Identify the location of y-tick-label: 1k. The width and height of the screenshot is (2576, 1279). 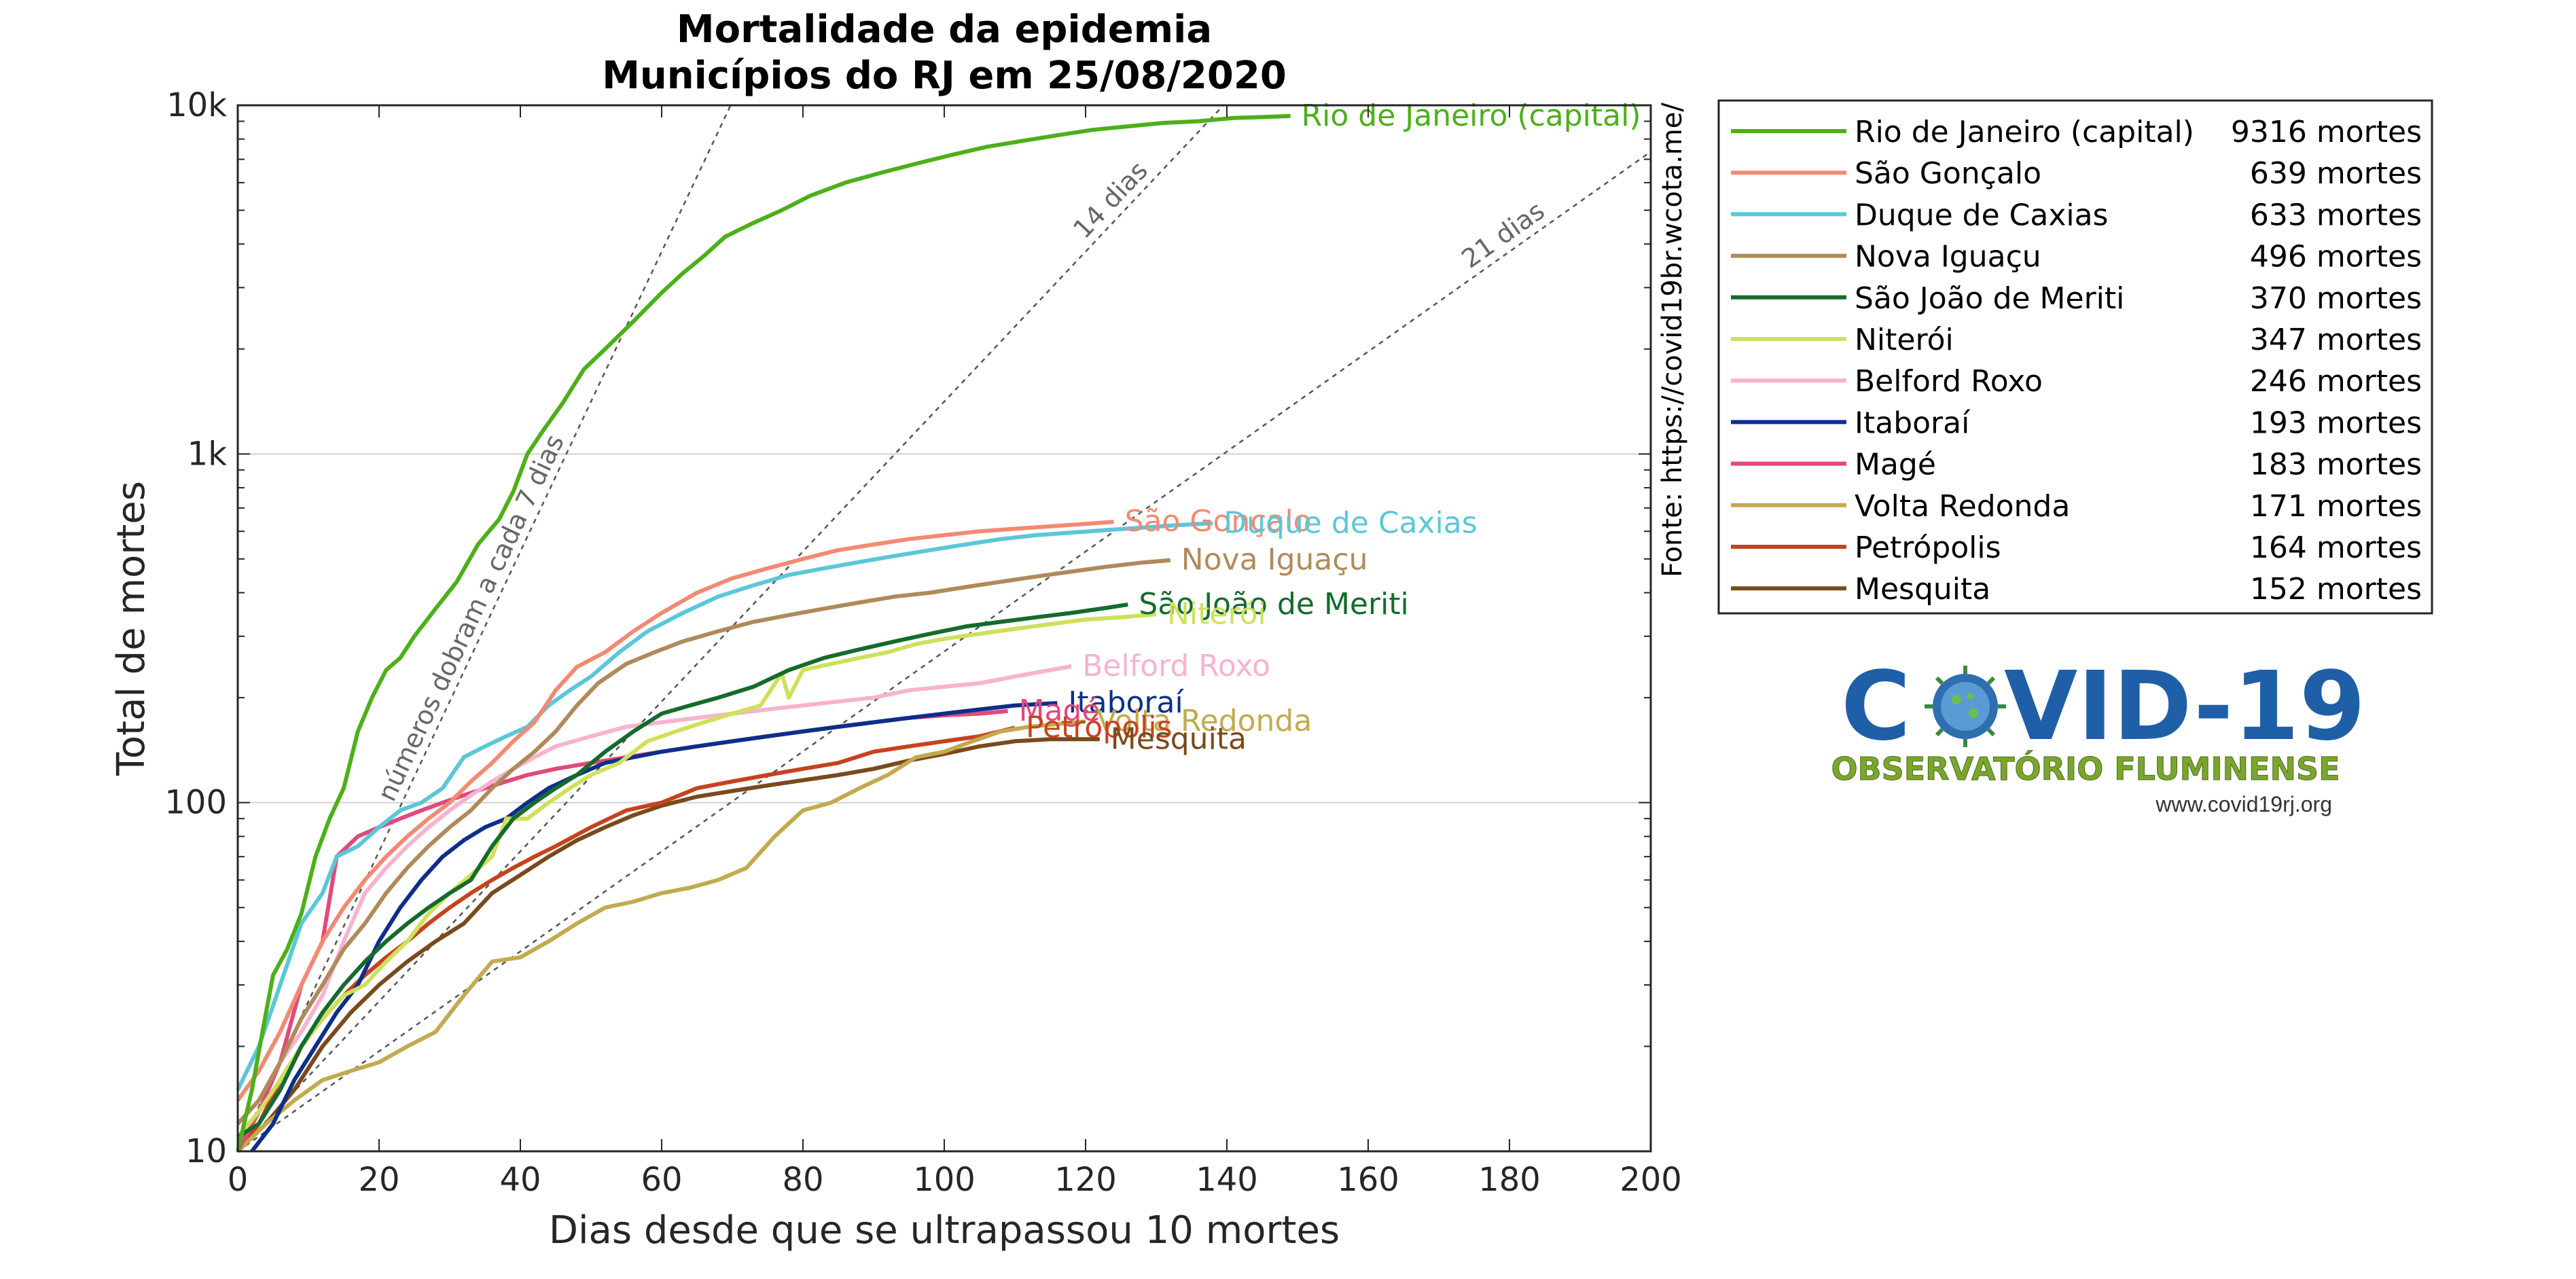
(207, 454).